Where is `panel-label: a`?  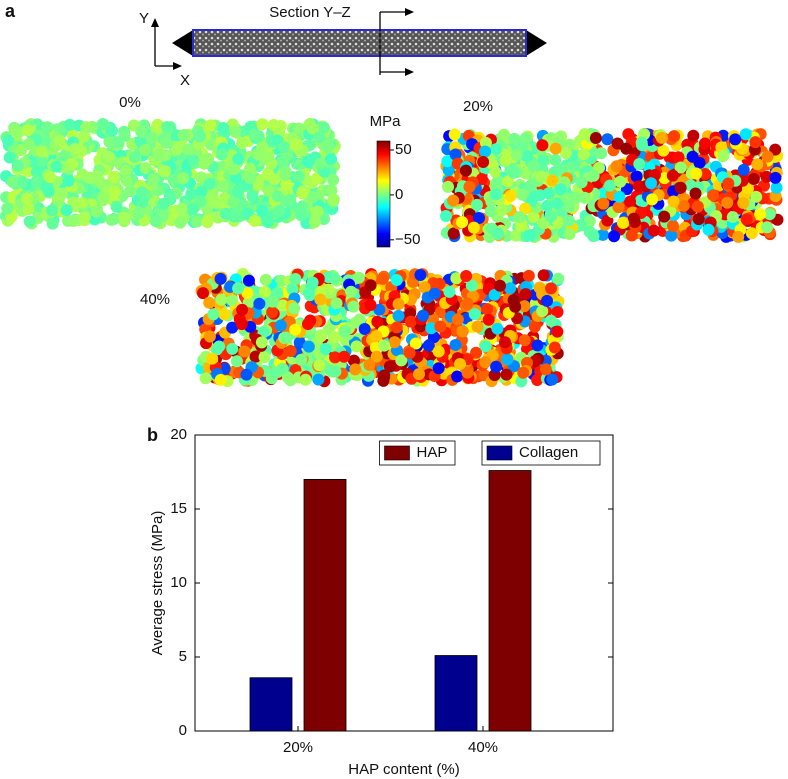
panel-label: a is located at coordinates (10, 11).